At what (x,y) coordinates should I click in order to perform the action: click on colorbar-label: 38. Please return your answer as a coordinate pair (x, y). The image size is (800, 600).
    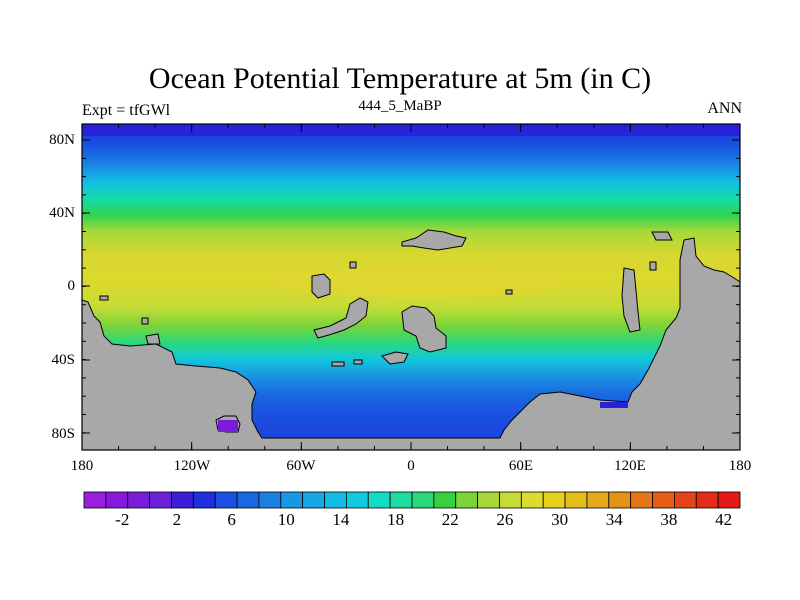
    Looking at the image, I should click on (669, 519).